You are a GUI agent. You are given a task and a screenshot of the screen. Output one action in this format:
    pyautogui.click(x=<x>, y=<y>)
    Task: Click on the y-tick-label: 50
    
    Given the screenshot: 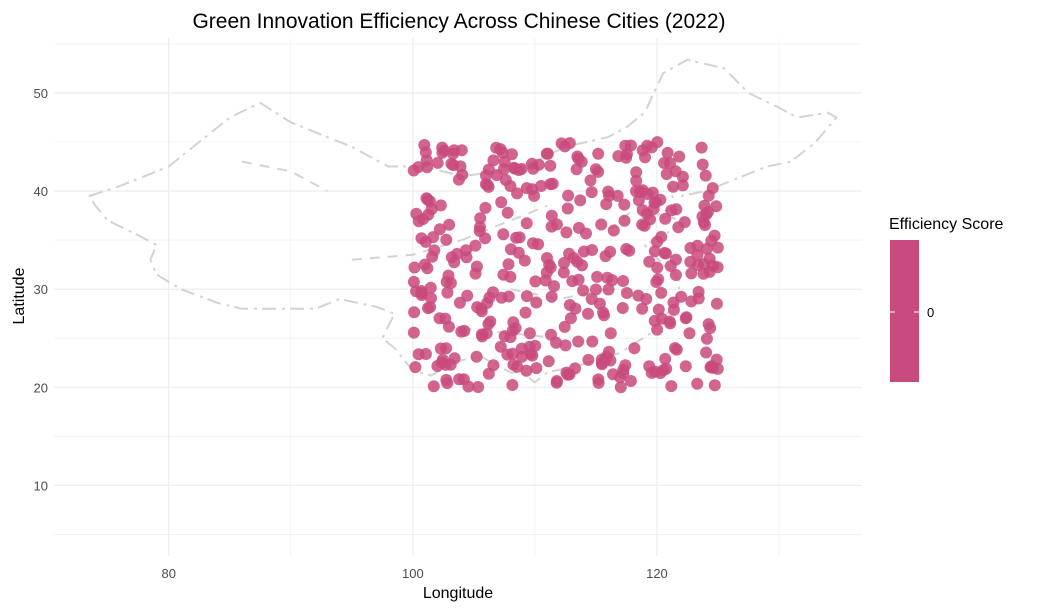 What is the action you would take?
    pyautogui.click(x=41, y=93)
    